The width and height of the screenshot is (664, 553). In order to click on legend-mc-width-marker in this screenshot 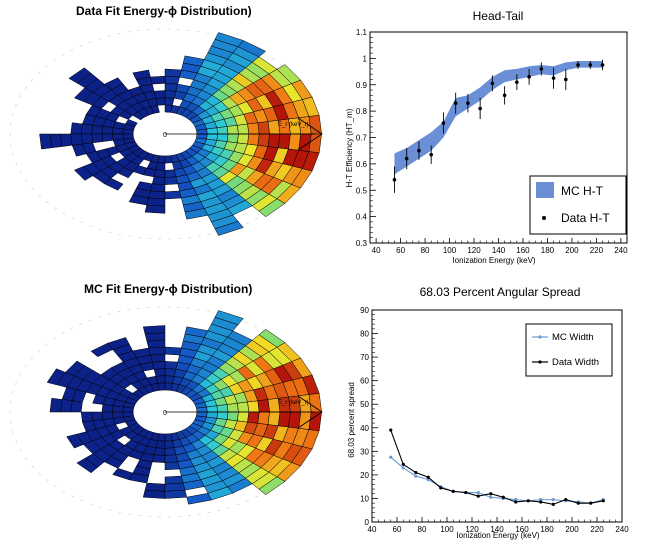, I will do `click(540, 337)`.